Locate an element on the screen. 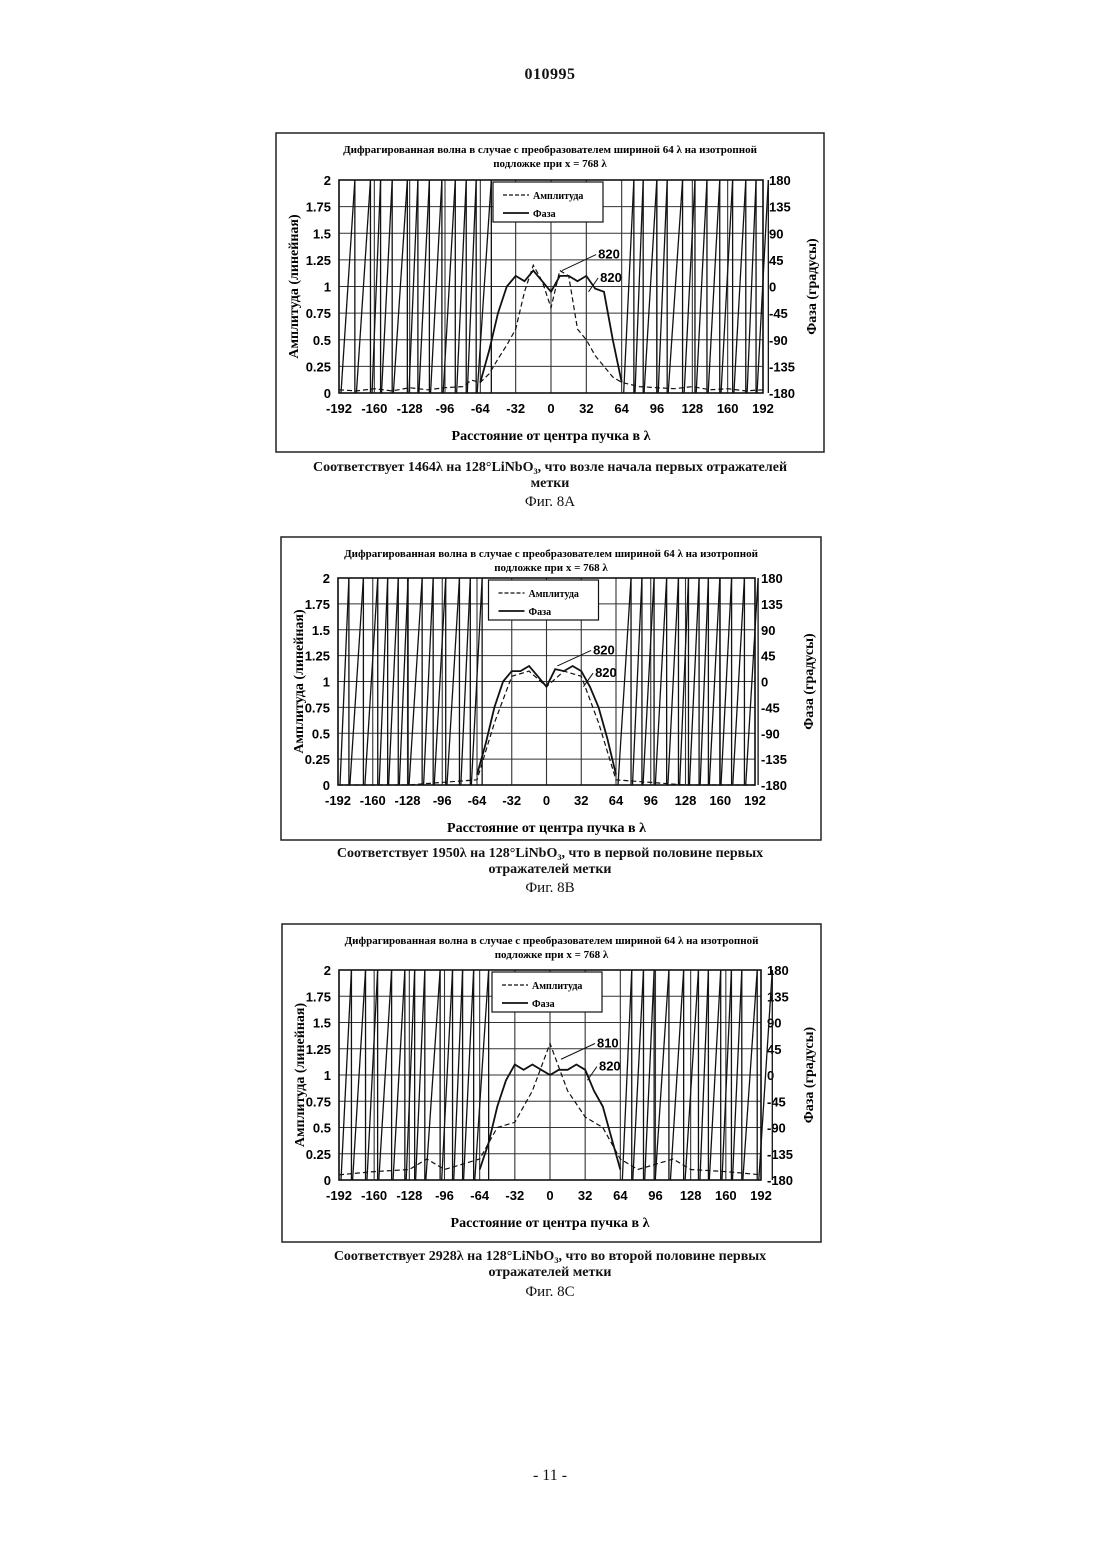  page-footer: - 11 - is located at coordinates (550, 1476).